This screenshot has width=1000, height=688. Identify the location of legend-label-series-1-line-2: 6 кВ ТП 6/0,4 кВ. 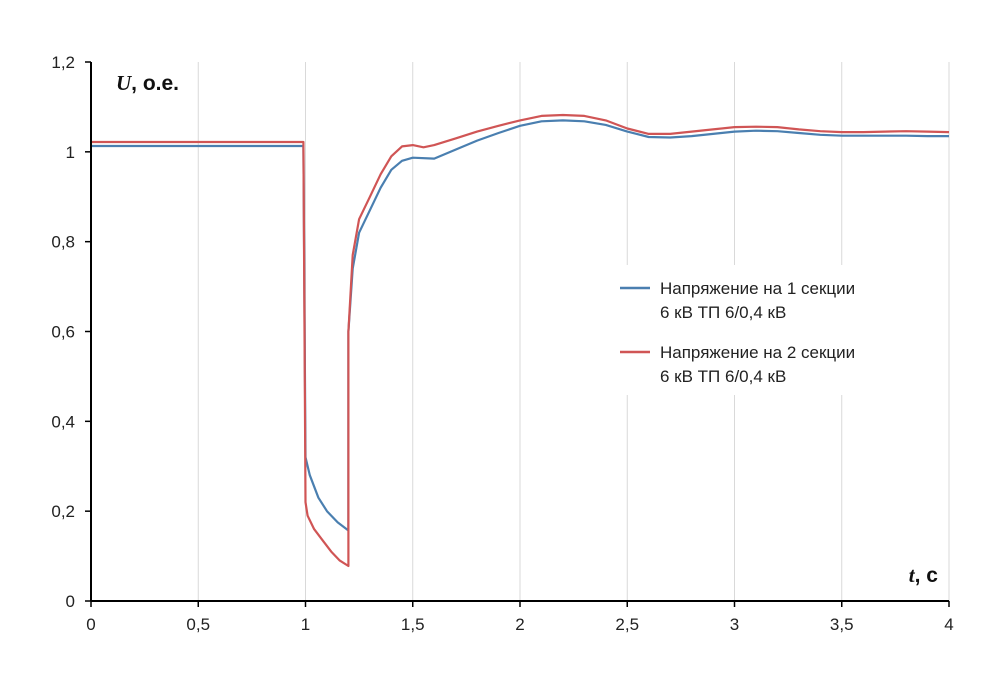
(723, 312).